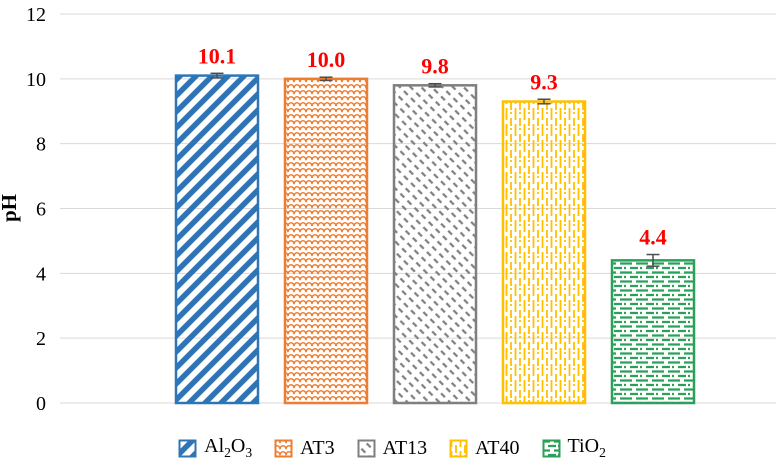  I want to click on bar-at13, so click(435, 244).